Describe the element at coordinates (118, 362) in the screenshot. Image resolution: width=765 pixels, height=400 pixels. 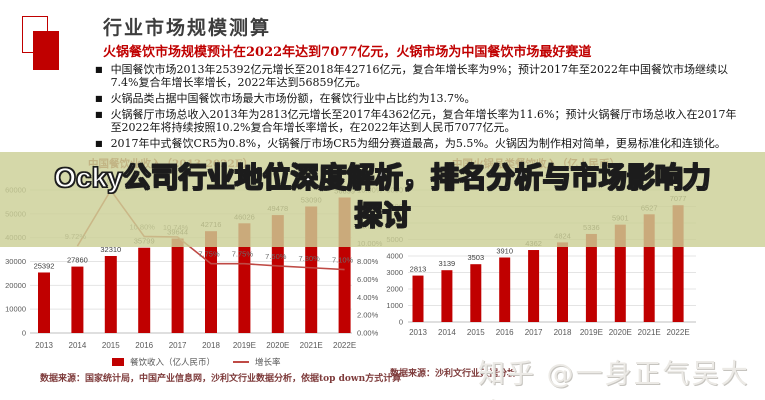
I see `legend-bar-swatch` at that location.